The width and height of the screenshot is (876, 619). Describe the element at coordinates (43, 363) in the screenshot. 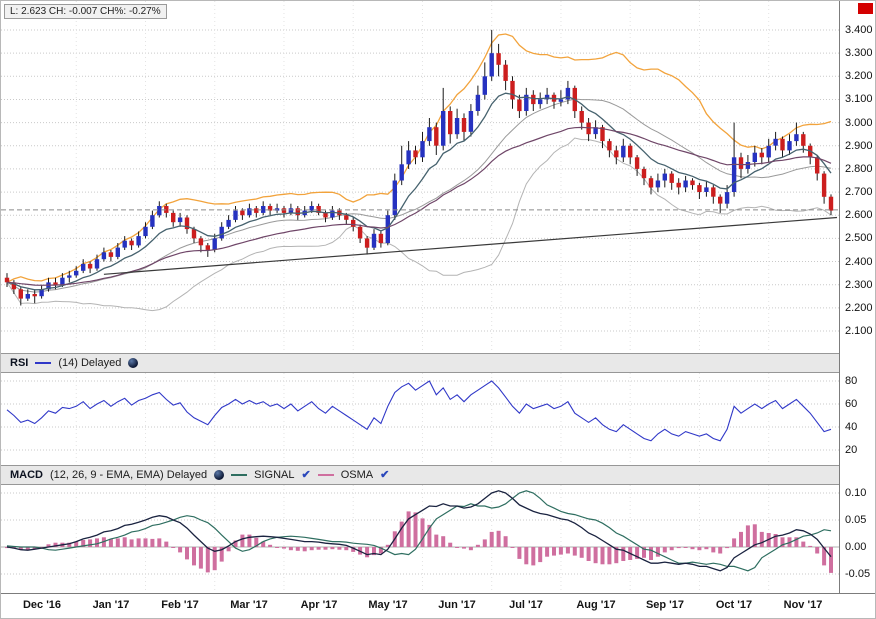

I see `rsi-line-swatch` at that location.